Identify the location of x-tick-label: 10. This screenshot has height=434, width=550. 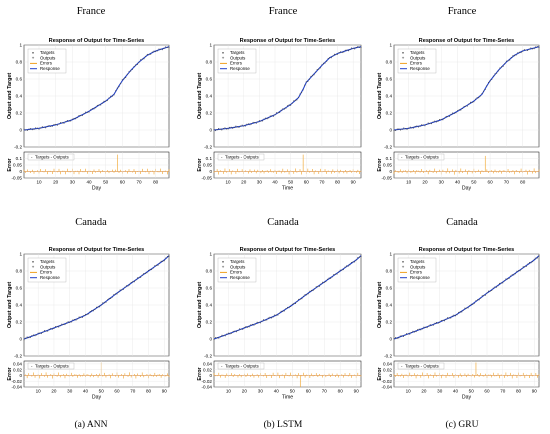
(39, 391).